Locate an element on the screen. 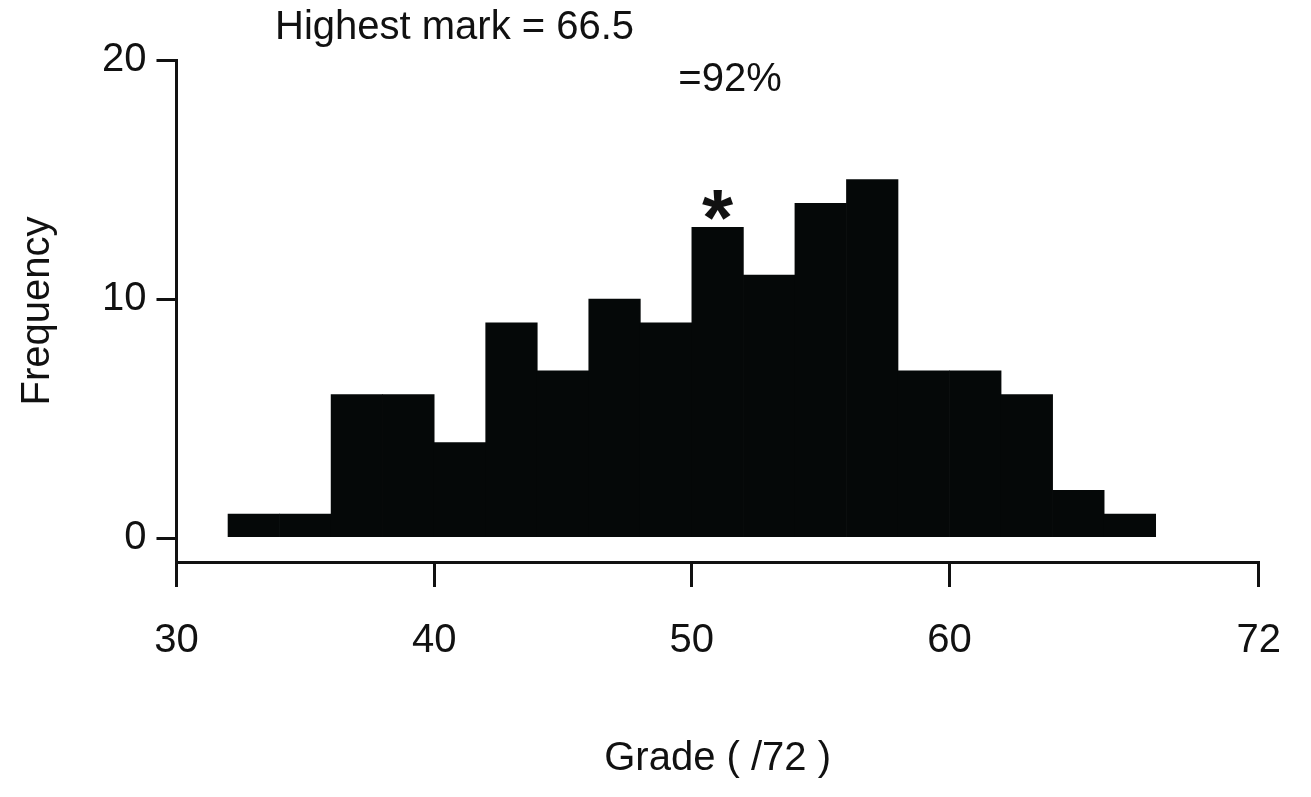  x-tick-label: 30 is located at coordinates (176, 638).